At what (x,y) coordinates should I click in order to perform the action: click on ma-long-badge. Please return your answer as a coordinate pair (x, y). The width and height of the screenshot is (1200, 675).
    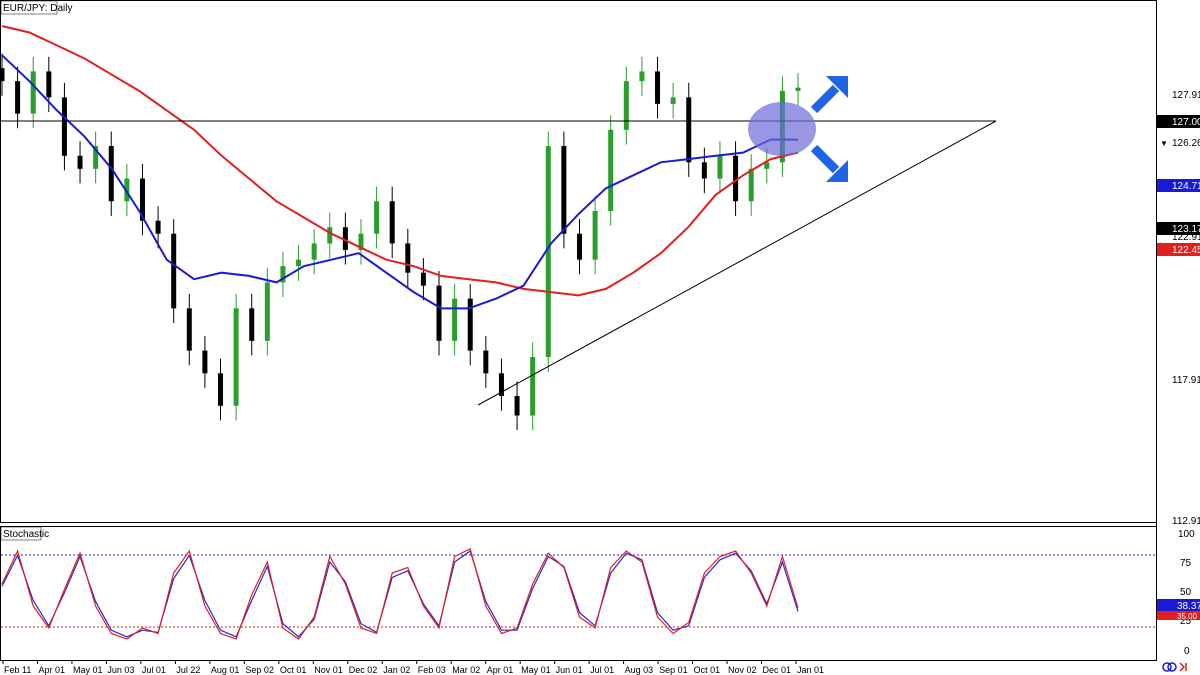
    Looking at the image, I should click on (1178, 249).